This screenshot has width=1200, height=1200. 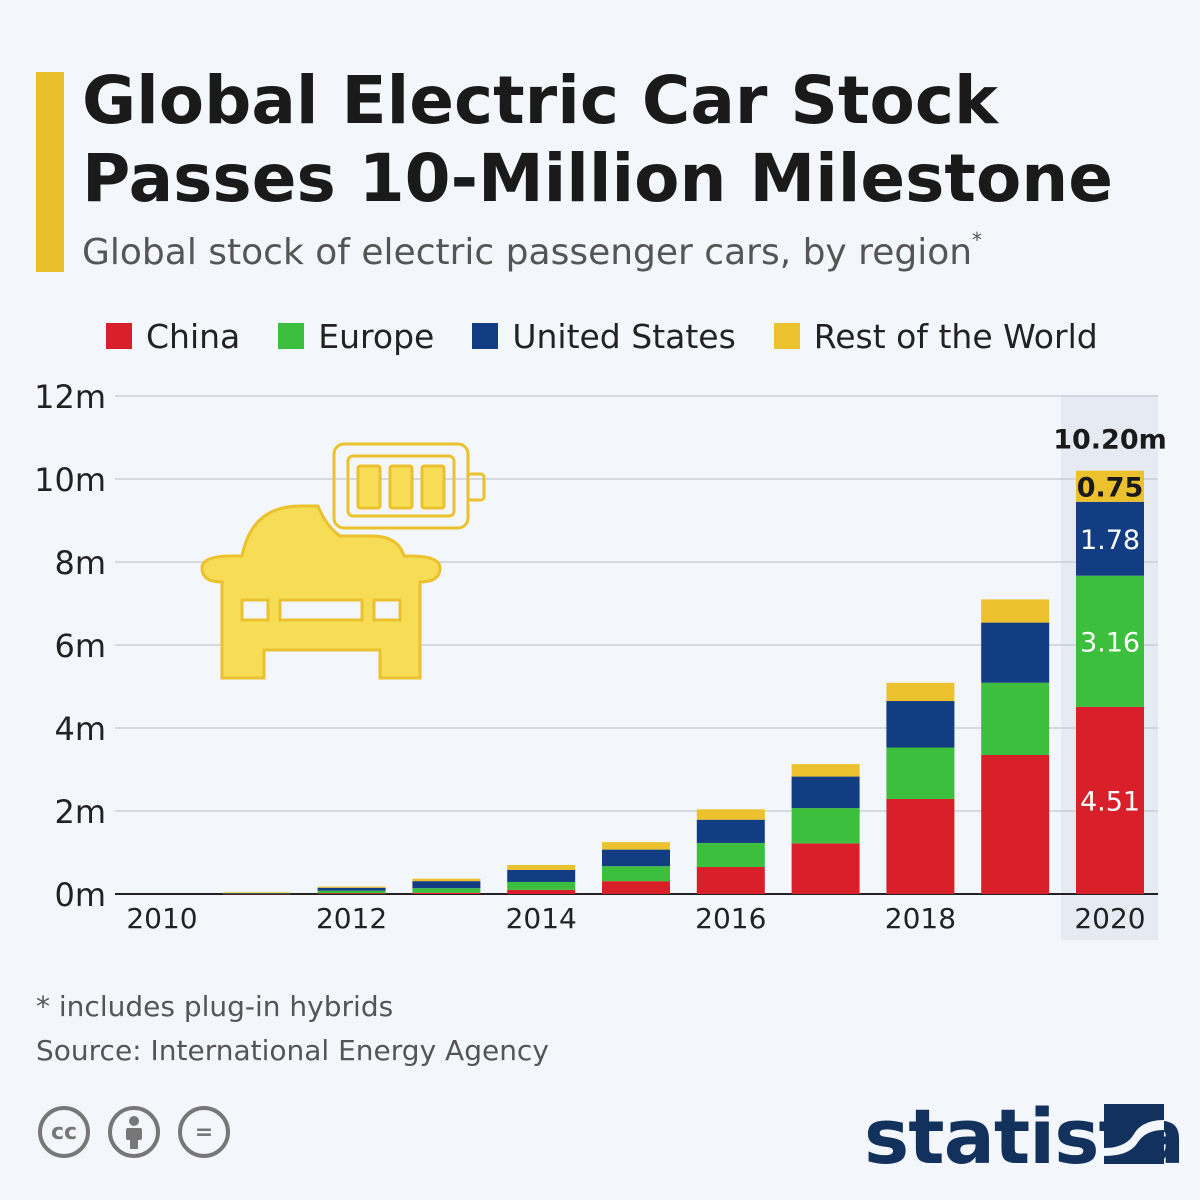 What do you see at coordinates (161, 918) in the screenshot?
I see `x-tick-label: 2010` at bounding box center [161, 918].